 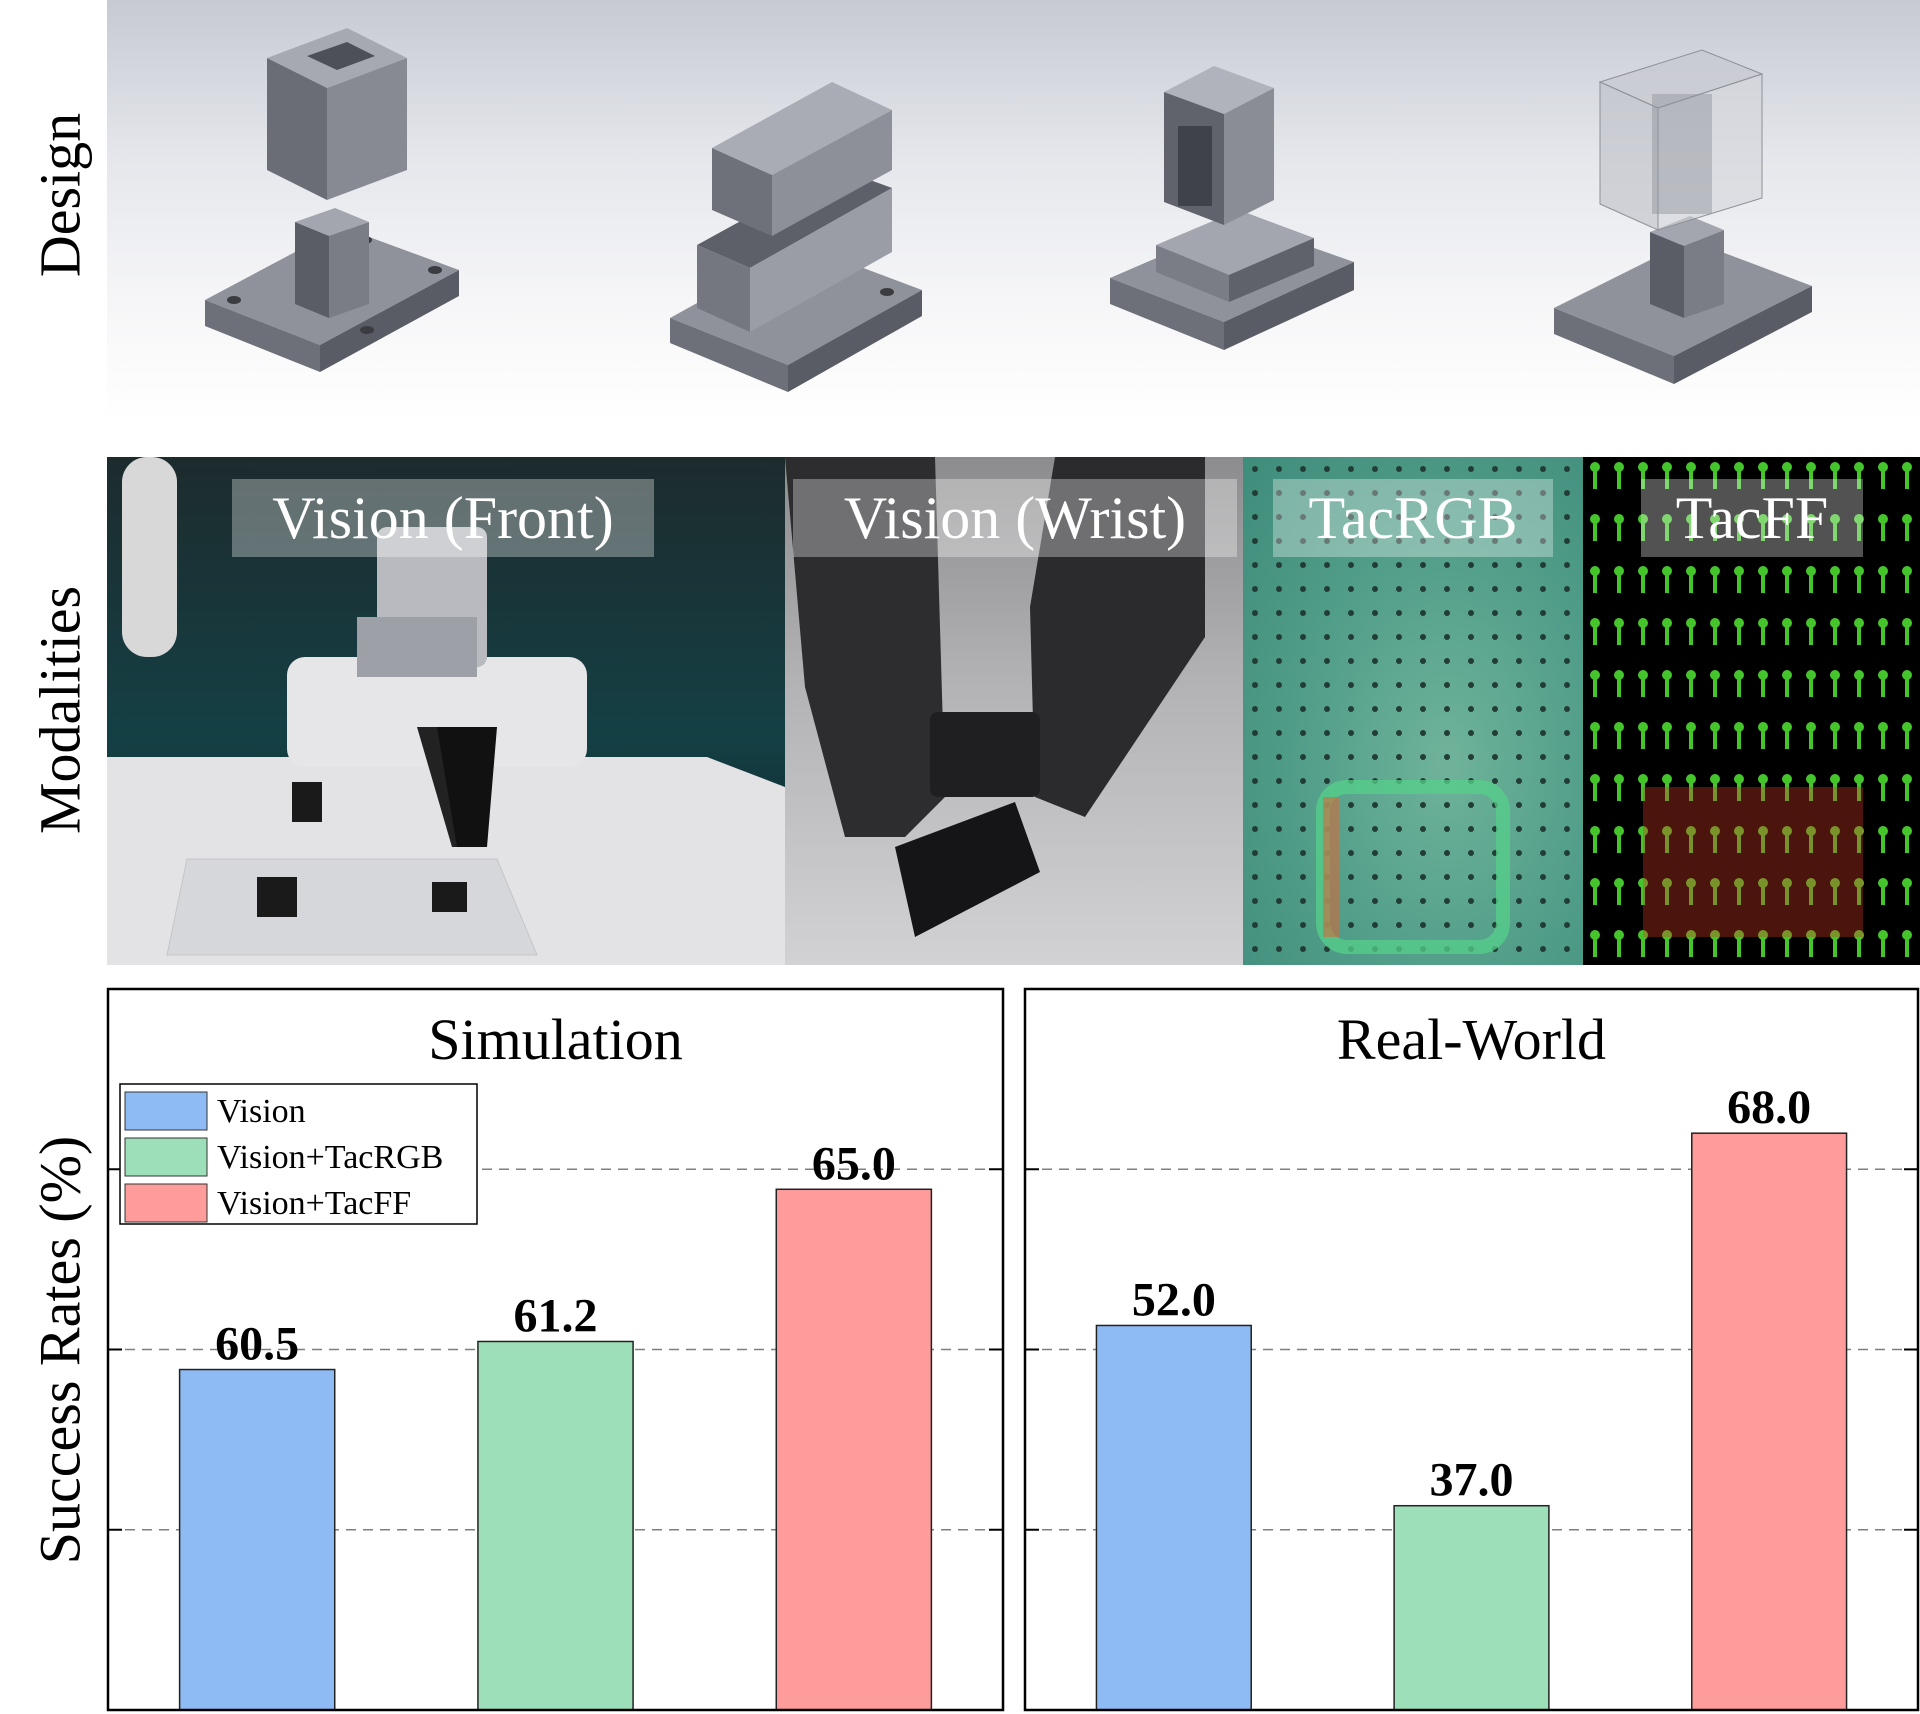 I want to click on caption-vision-wrist: Vision (Wrist), so click(x=1015, y=518).